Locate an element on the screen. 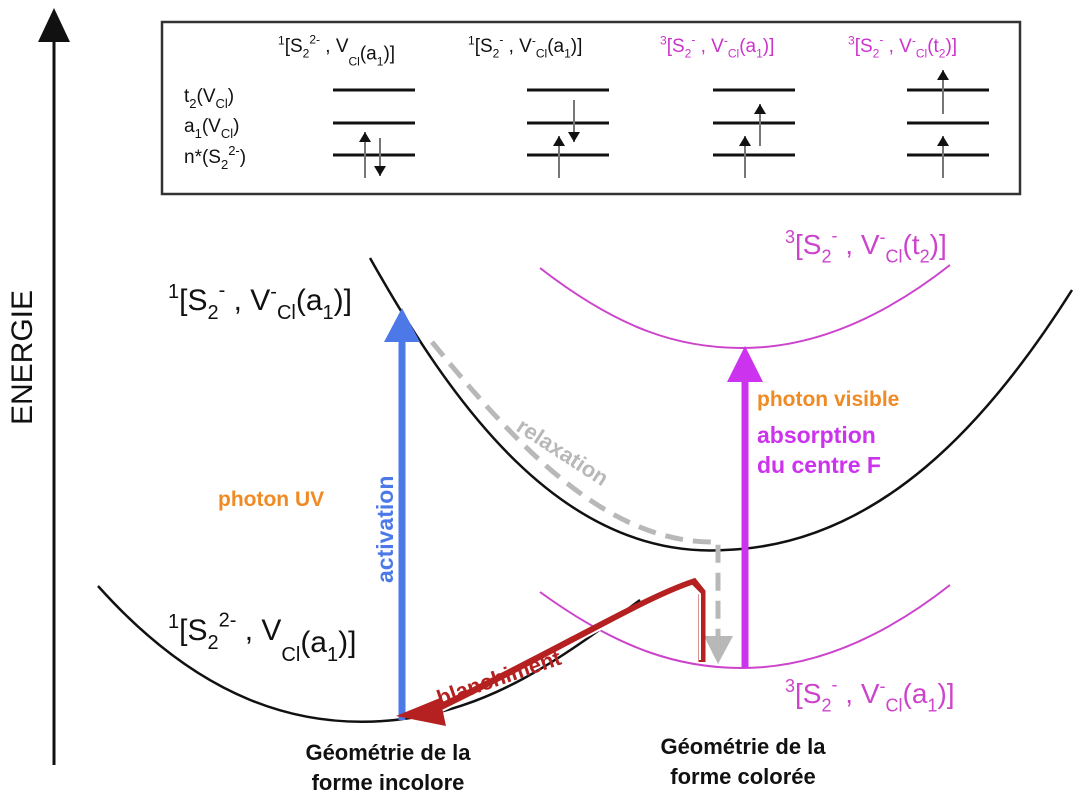 The height and width of the screenshot is (804, 1084). activation-label: activation is located at coordinates (385, 529).